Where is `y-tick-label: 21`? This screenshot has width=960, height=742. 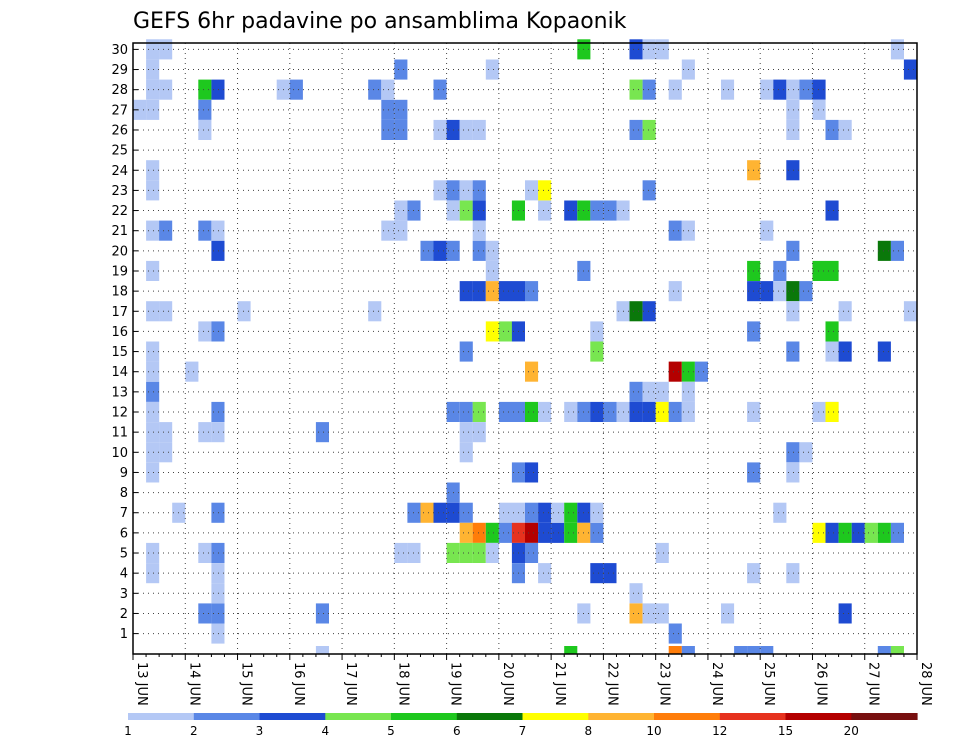 y-tick-label: 21 is located at coordinates (119, 231).